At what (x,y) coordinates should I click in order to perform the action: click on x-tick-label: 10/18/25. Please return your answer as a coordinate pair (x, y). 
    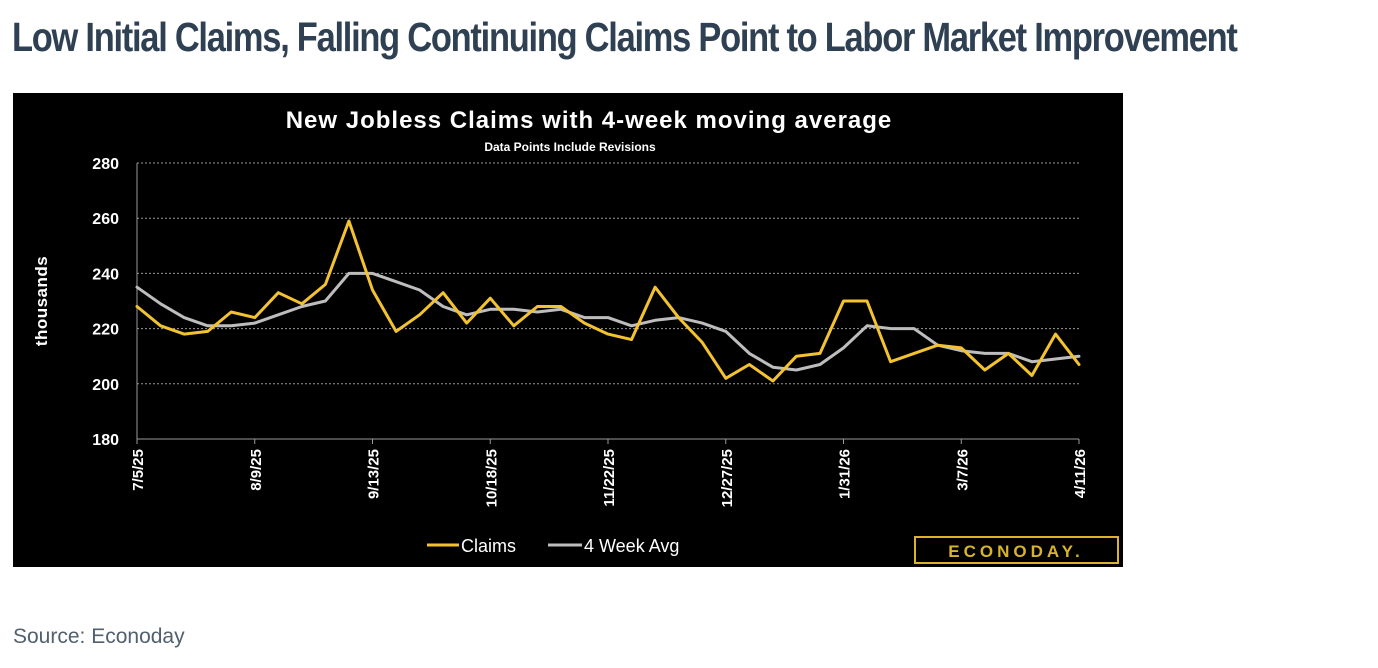
    Looking at the image, I should click on (491, 478).